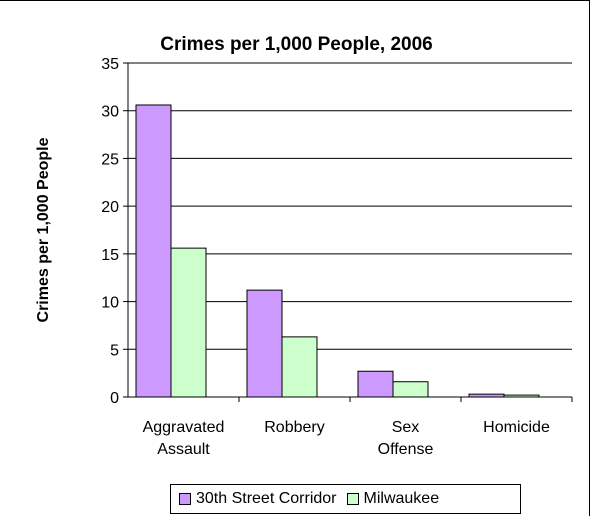 The image size is (593, 518). I want to click on y-tick-label: 20, so click(110, 207).